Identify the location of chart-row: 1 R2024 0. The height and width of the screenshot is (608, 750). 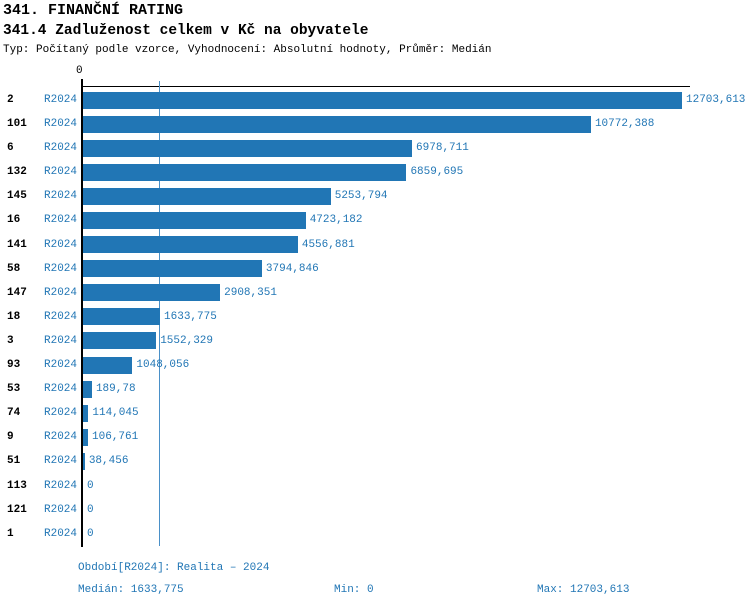
(375, 534).